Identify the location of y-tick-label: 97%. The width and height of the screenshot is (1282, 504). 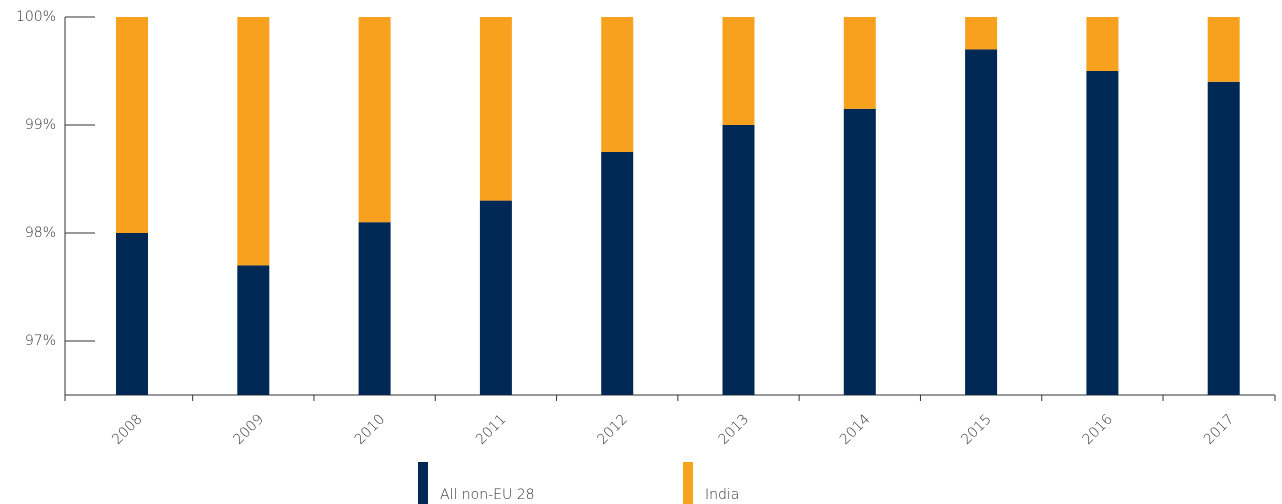
(40, 341).